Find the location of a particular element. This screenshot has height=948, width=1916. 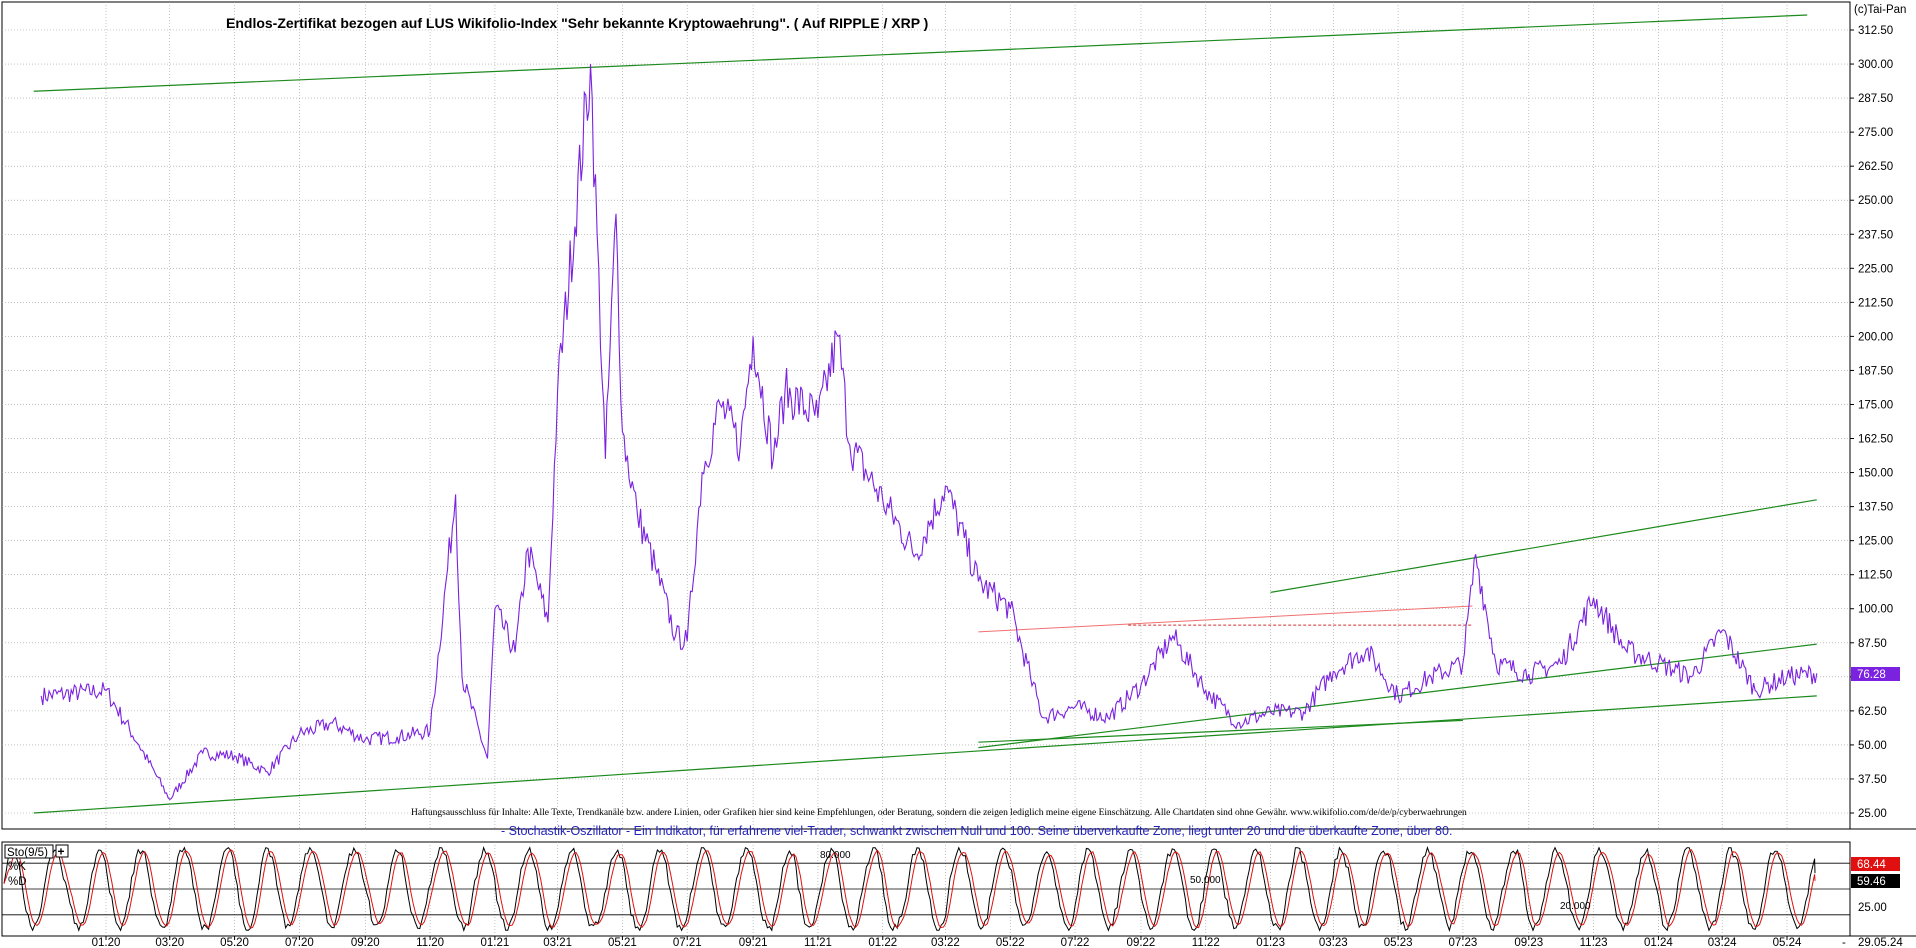

y-tick-label: 262.50 is located at coordinates (1875, 167).